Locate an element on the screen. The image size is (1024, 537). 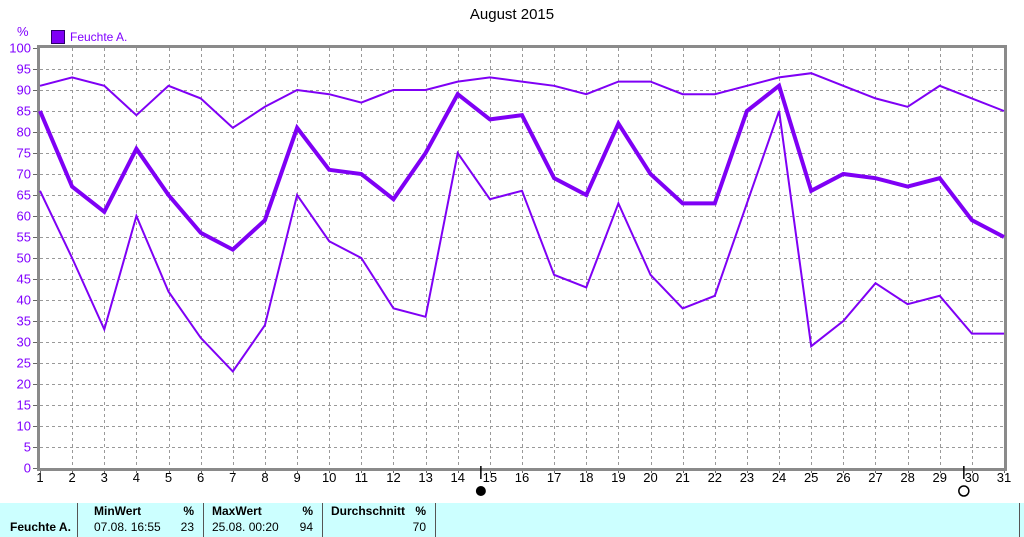
svg-text: 27 is located at coordinates (875, 477).